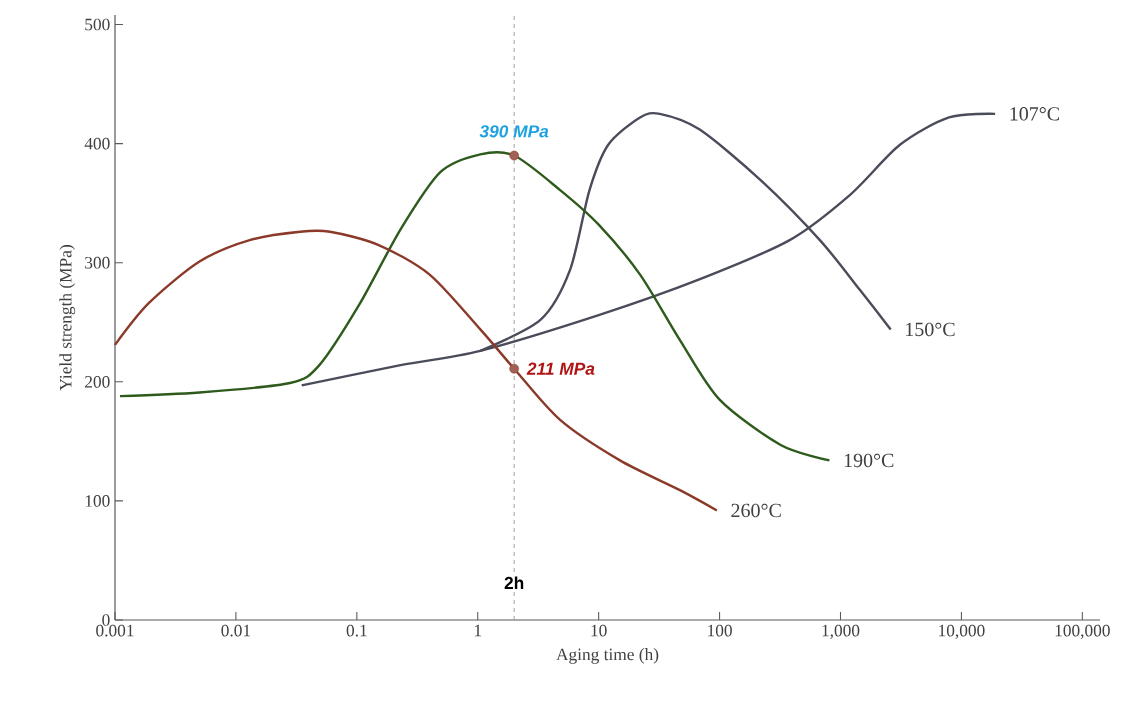 The image size is (1121, 708). I want to click on y-tick-label: 100, so click(97, 501).